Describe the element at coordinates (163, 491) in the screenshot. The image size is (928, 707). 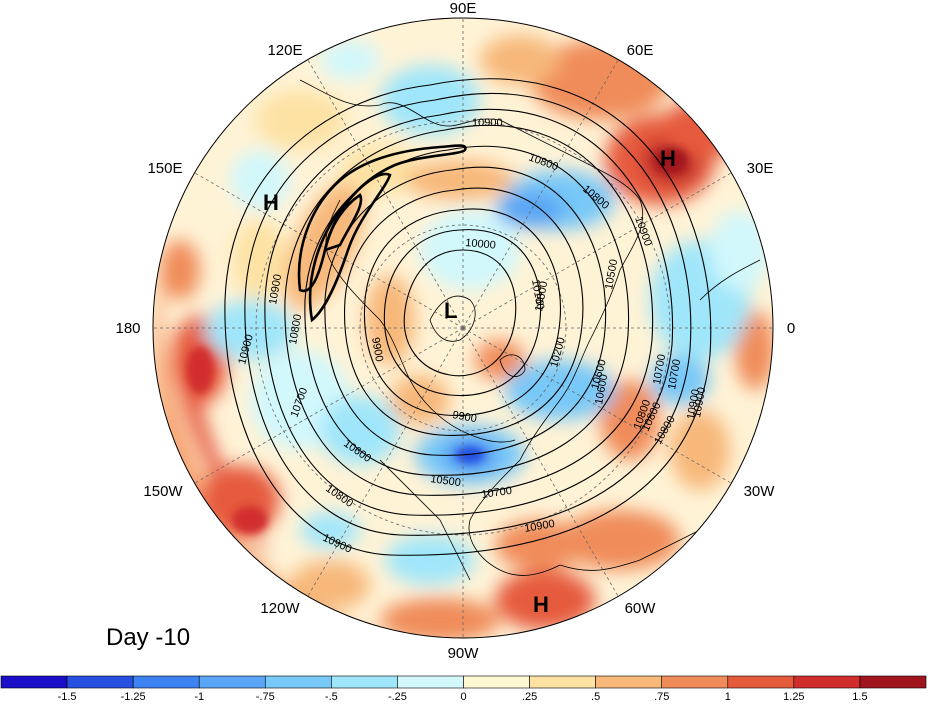
I see `longitude-label-150w: 150W` at that location.